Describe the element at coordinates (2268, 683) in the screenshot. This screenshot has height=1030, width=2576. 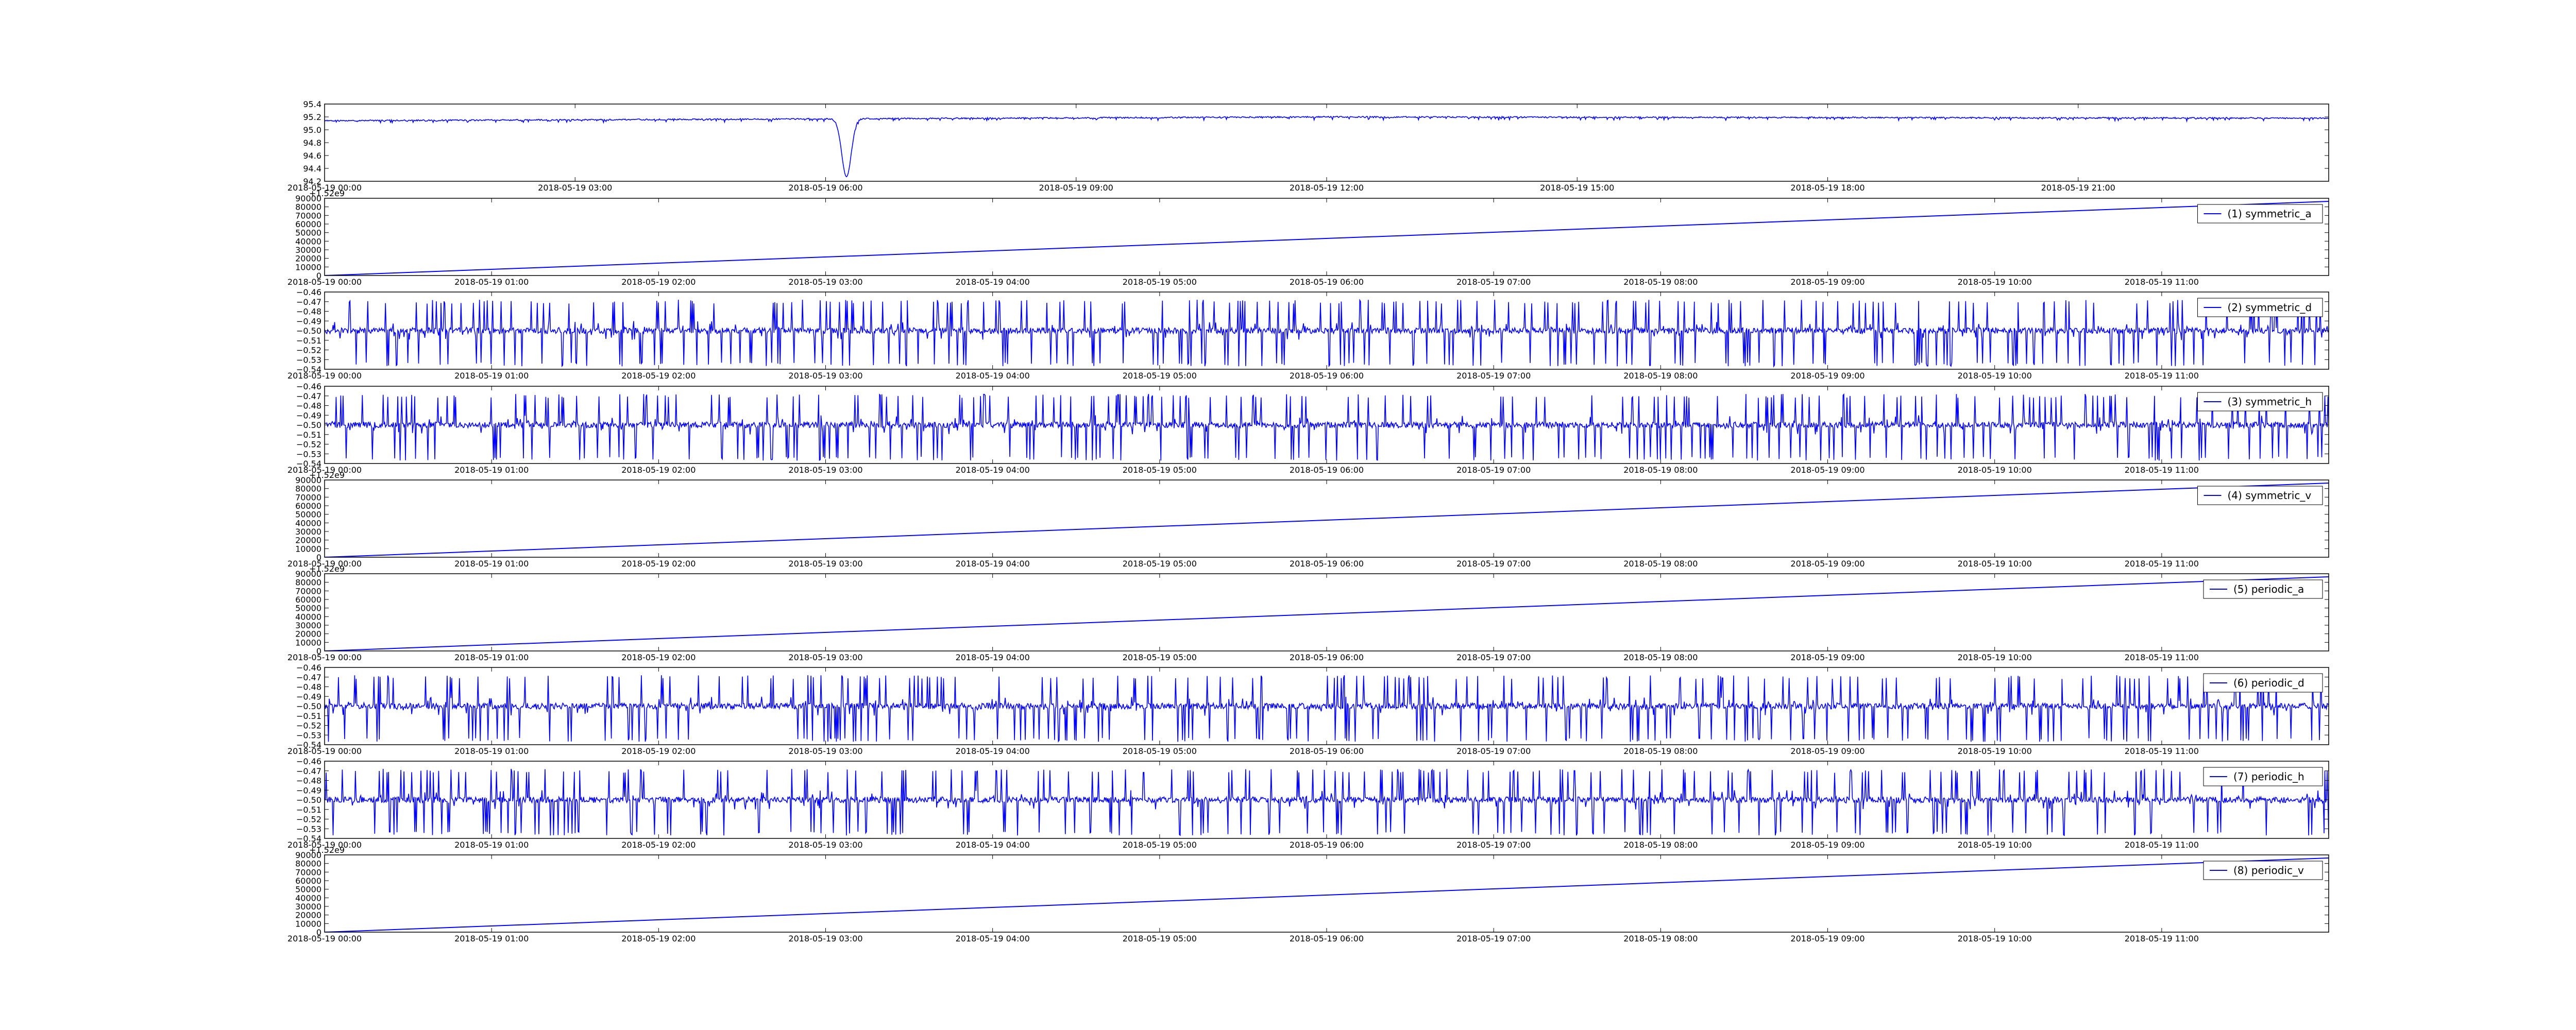
I see `legend-label: (6) periodic_d` at that location.